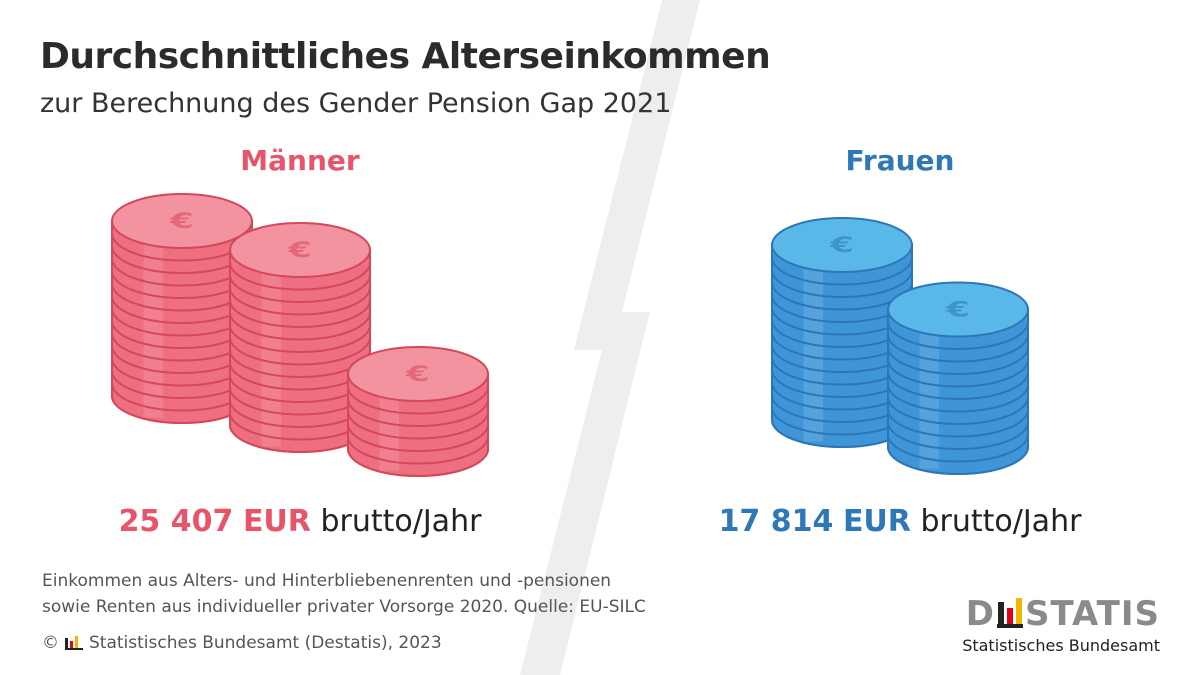  What do you see at coordinates (300, 160) in the screenshot?
I see `category-label-men: Männer` at bounding box center [300, 160].